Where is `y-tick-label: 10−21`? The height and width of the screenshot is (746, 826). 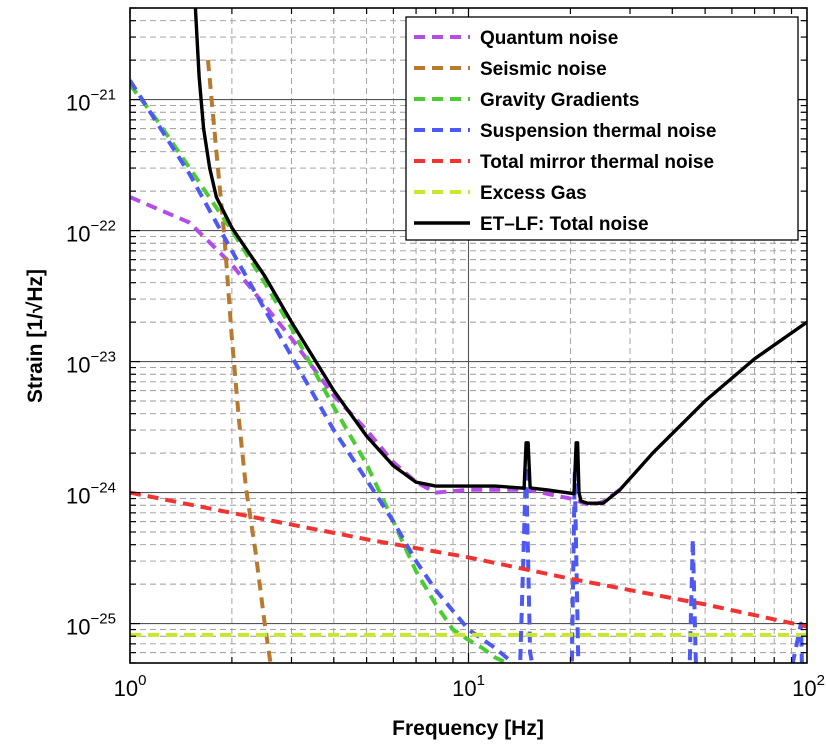 y-tick-label: 10−21 is located at coordinates (91, 101).